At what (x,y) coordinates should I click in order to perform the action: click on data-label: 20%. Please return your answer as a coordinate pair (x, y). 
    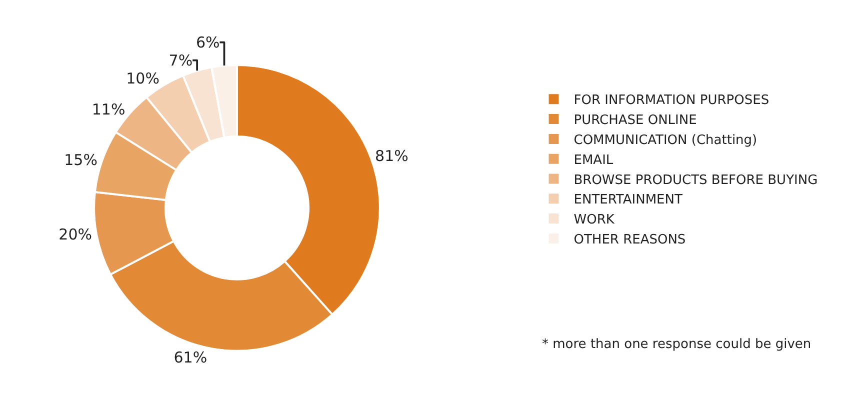
    Looking at the image, I should click on (75, 235).